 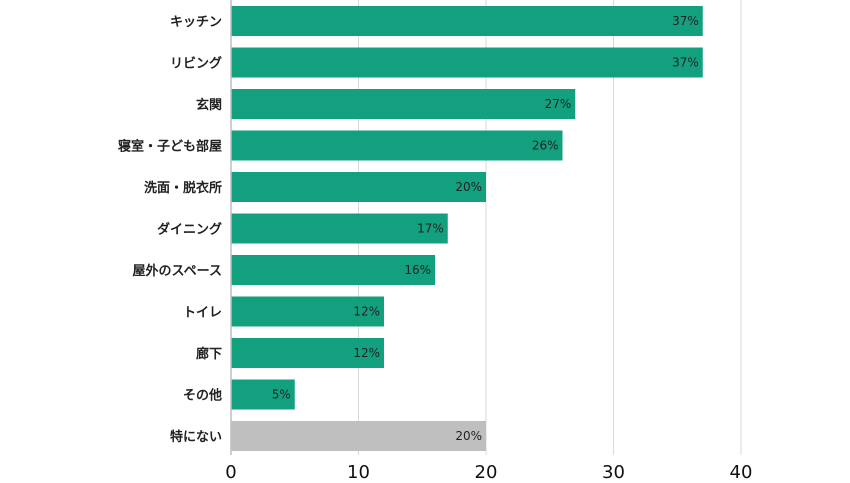 I want to click on value-label: 17%, so click(x=430, y=229).